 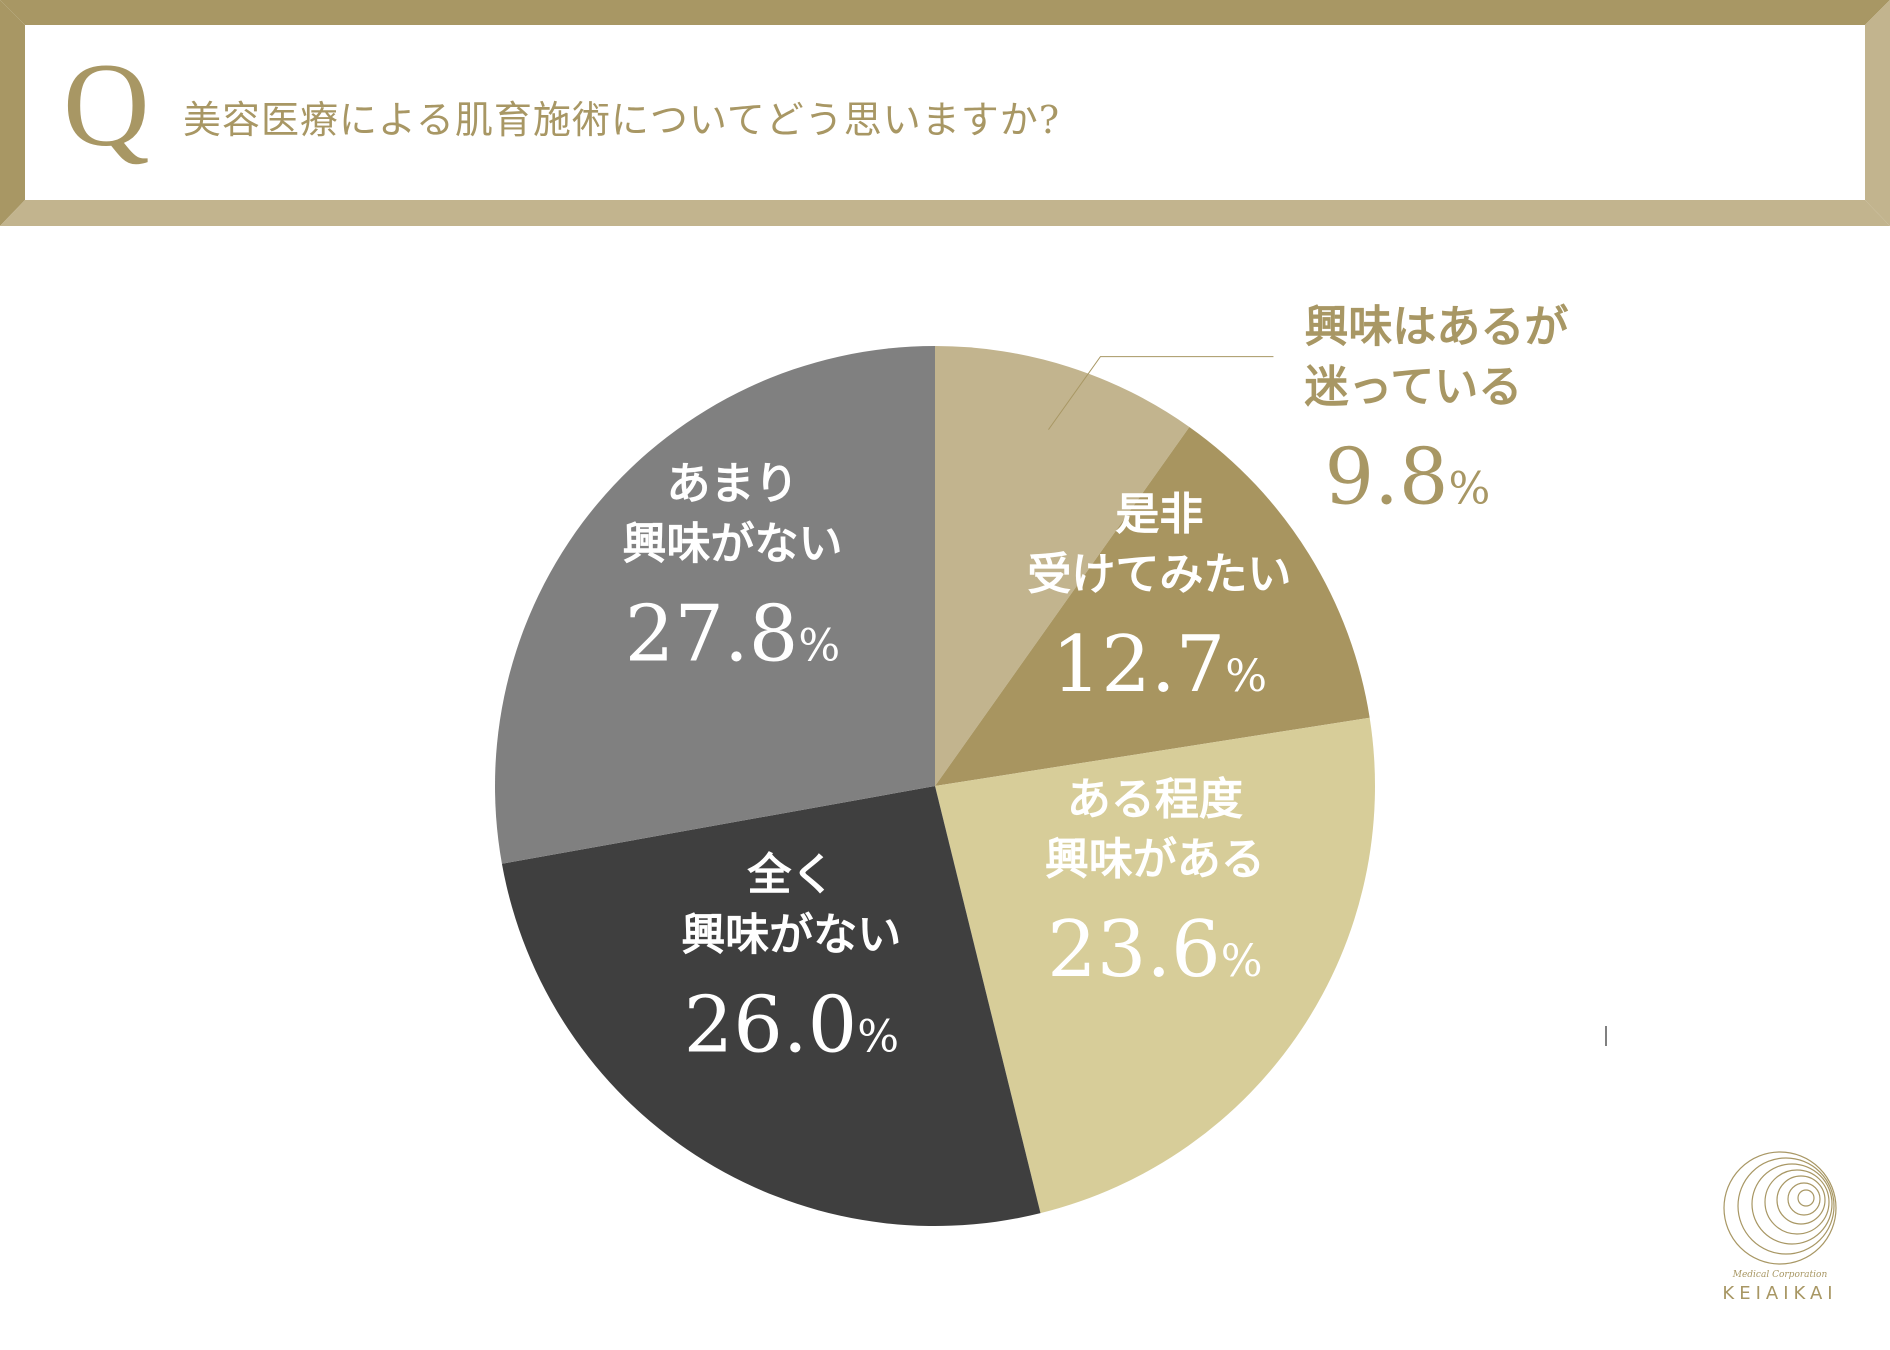 What do you see at coordinates (1159, 574) in the screenshot?
I see `slice-label-line: 受けてみたい` at bounding box center [1159, 574].